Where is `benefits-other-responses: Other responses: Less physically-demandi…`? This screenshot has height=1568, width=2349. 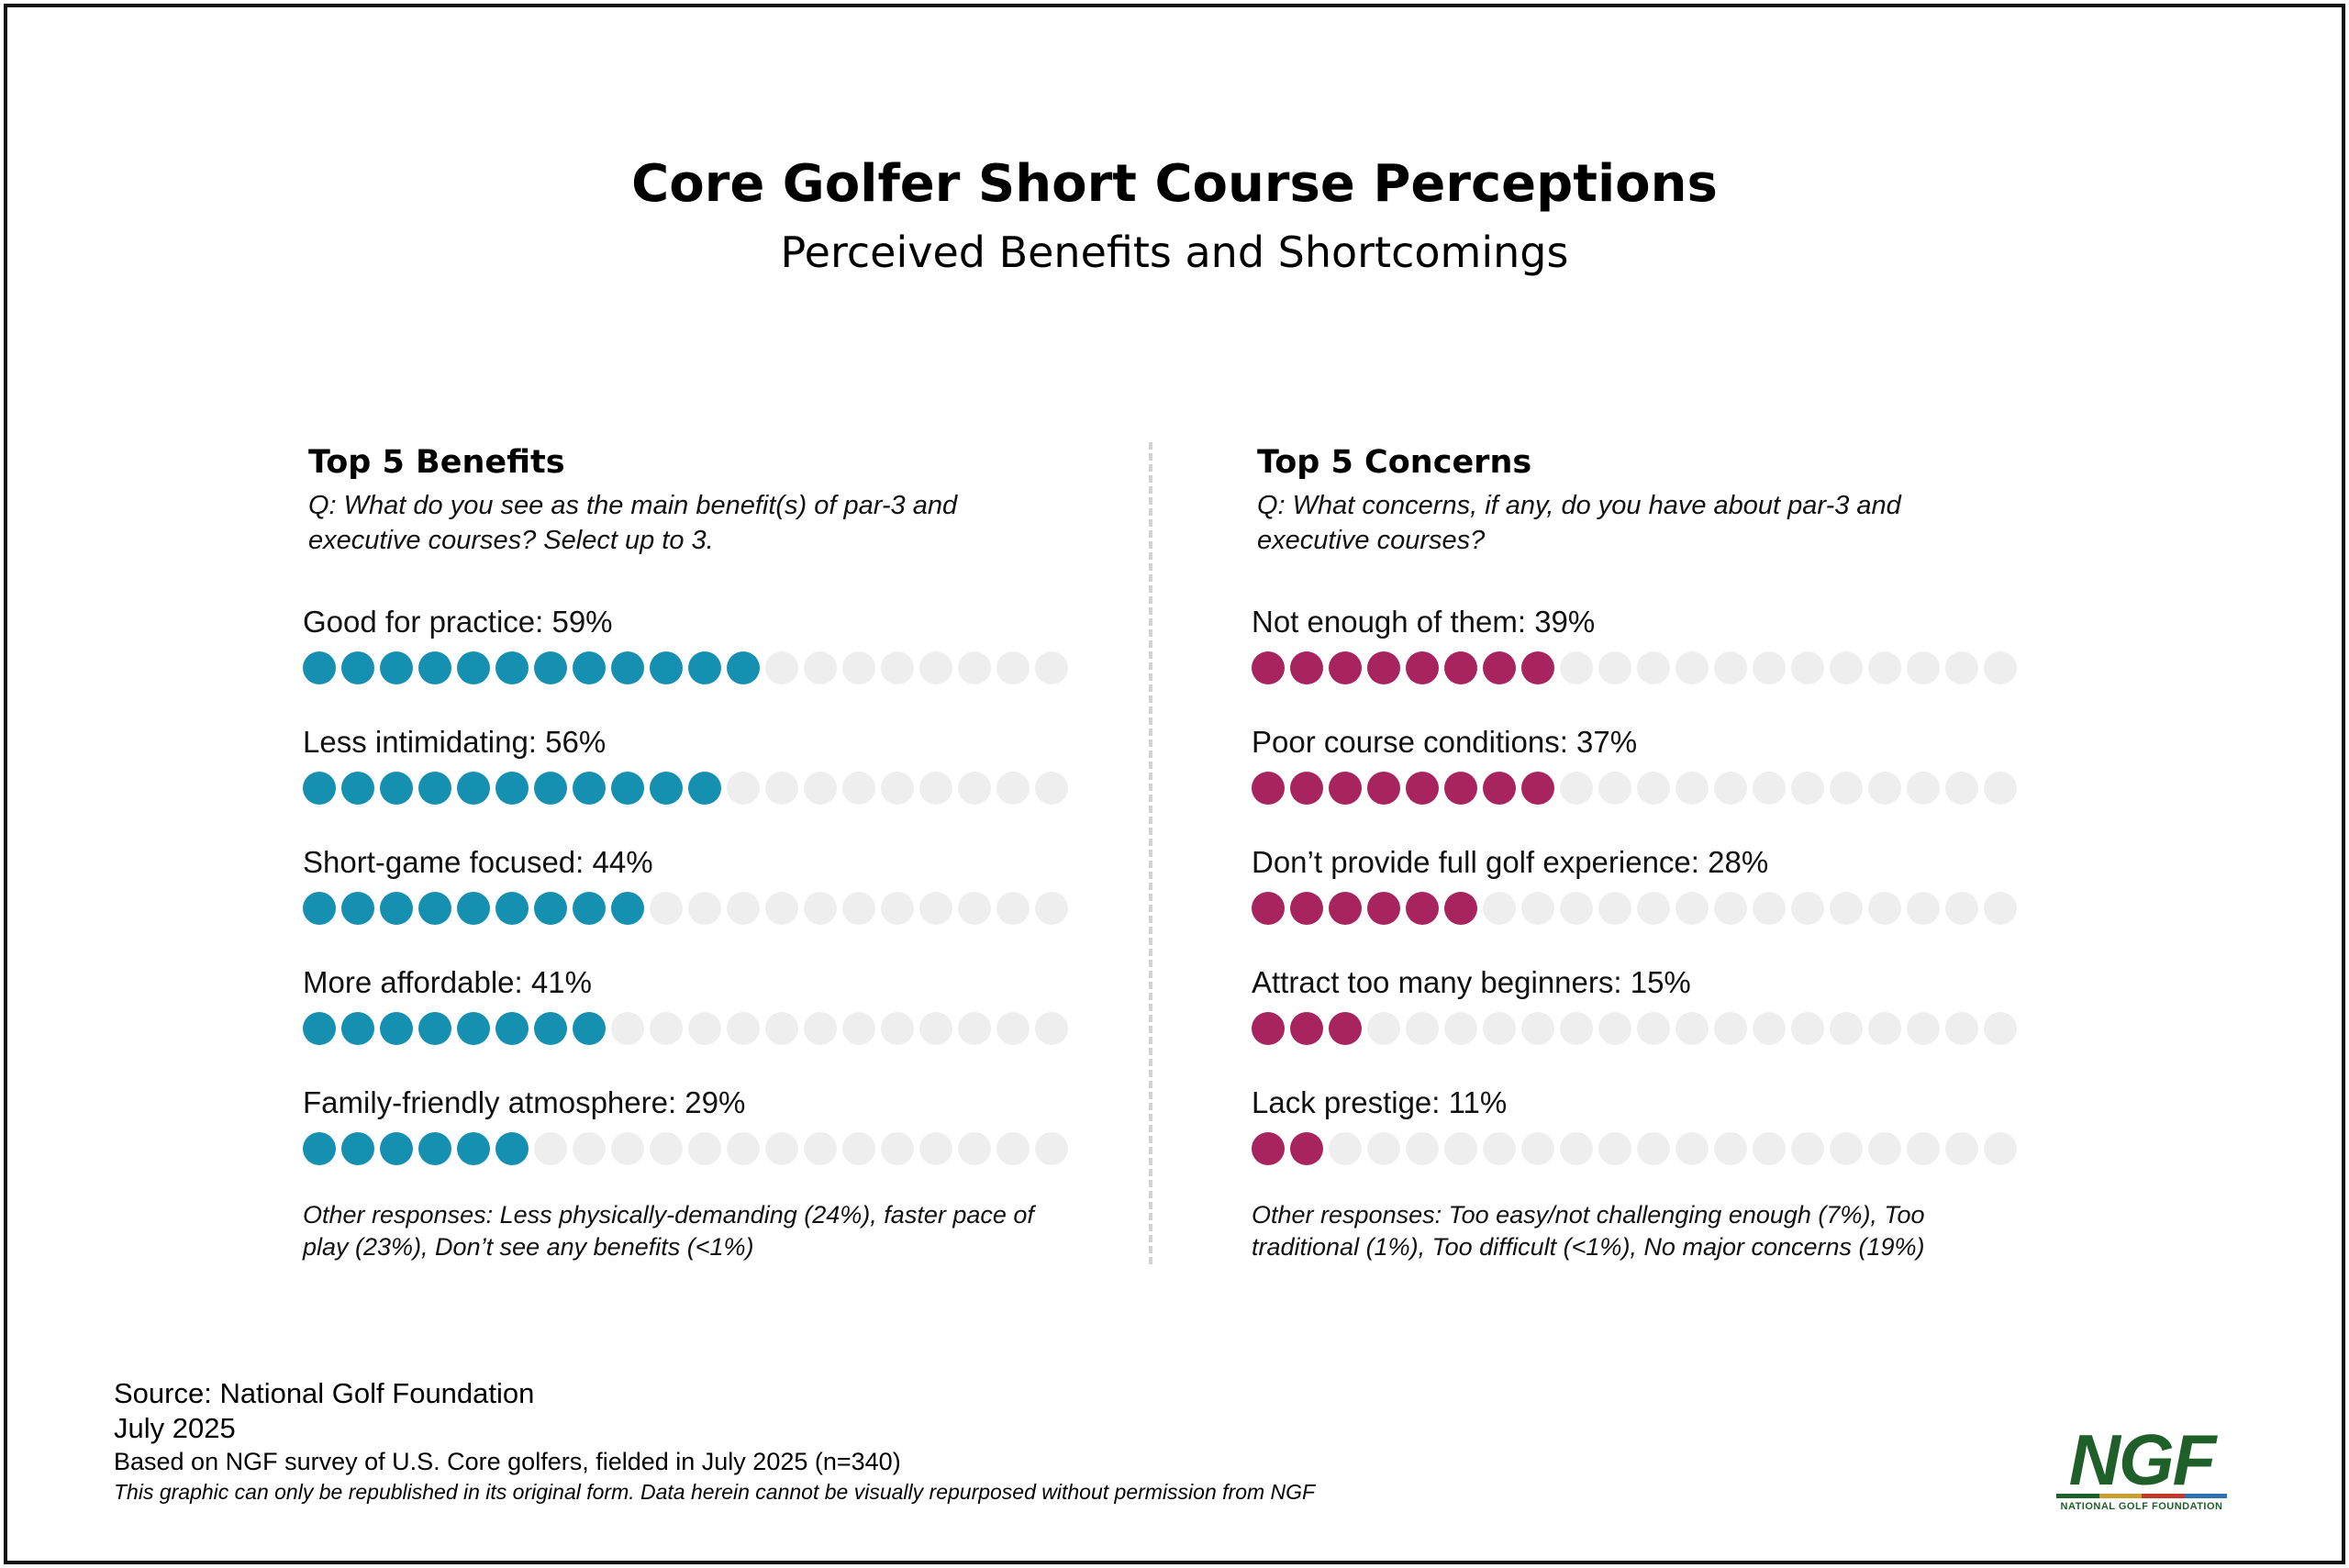
benefits-other-responses: Other responses: Less physically-demandi… is located at coordinates (668, 1231).